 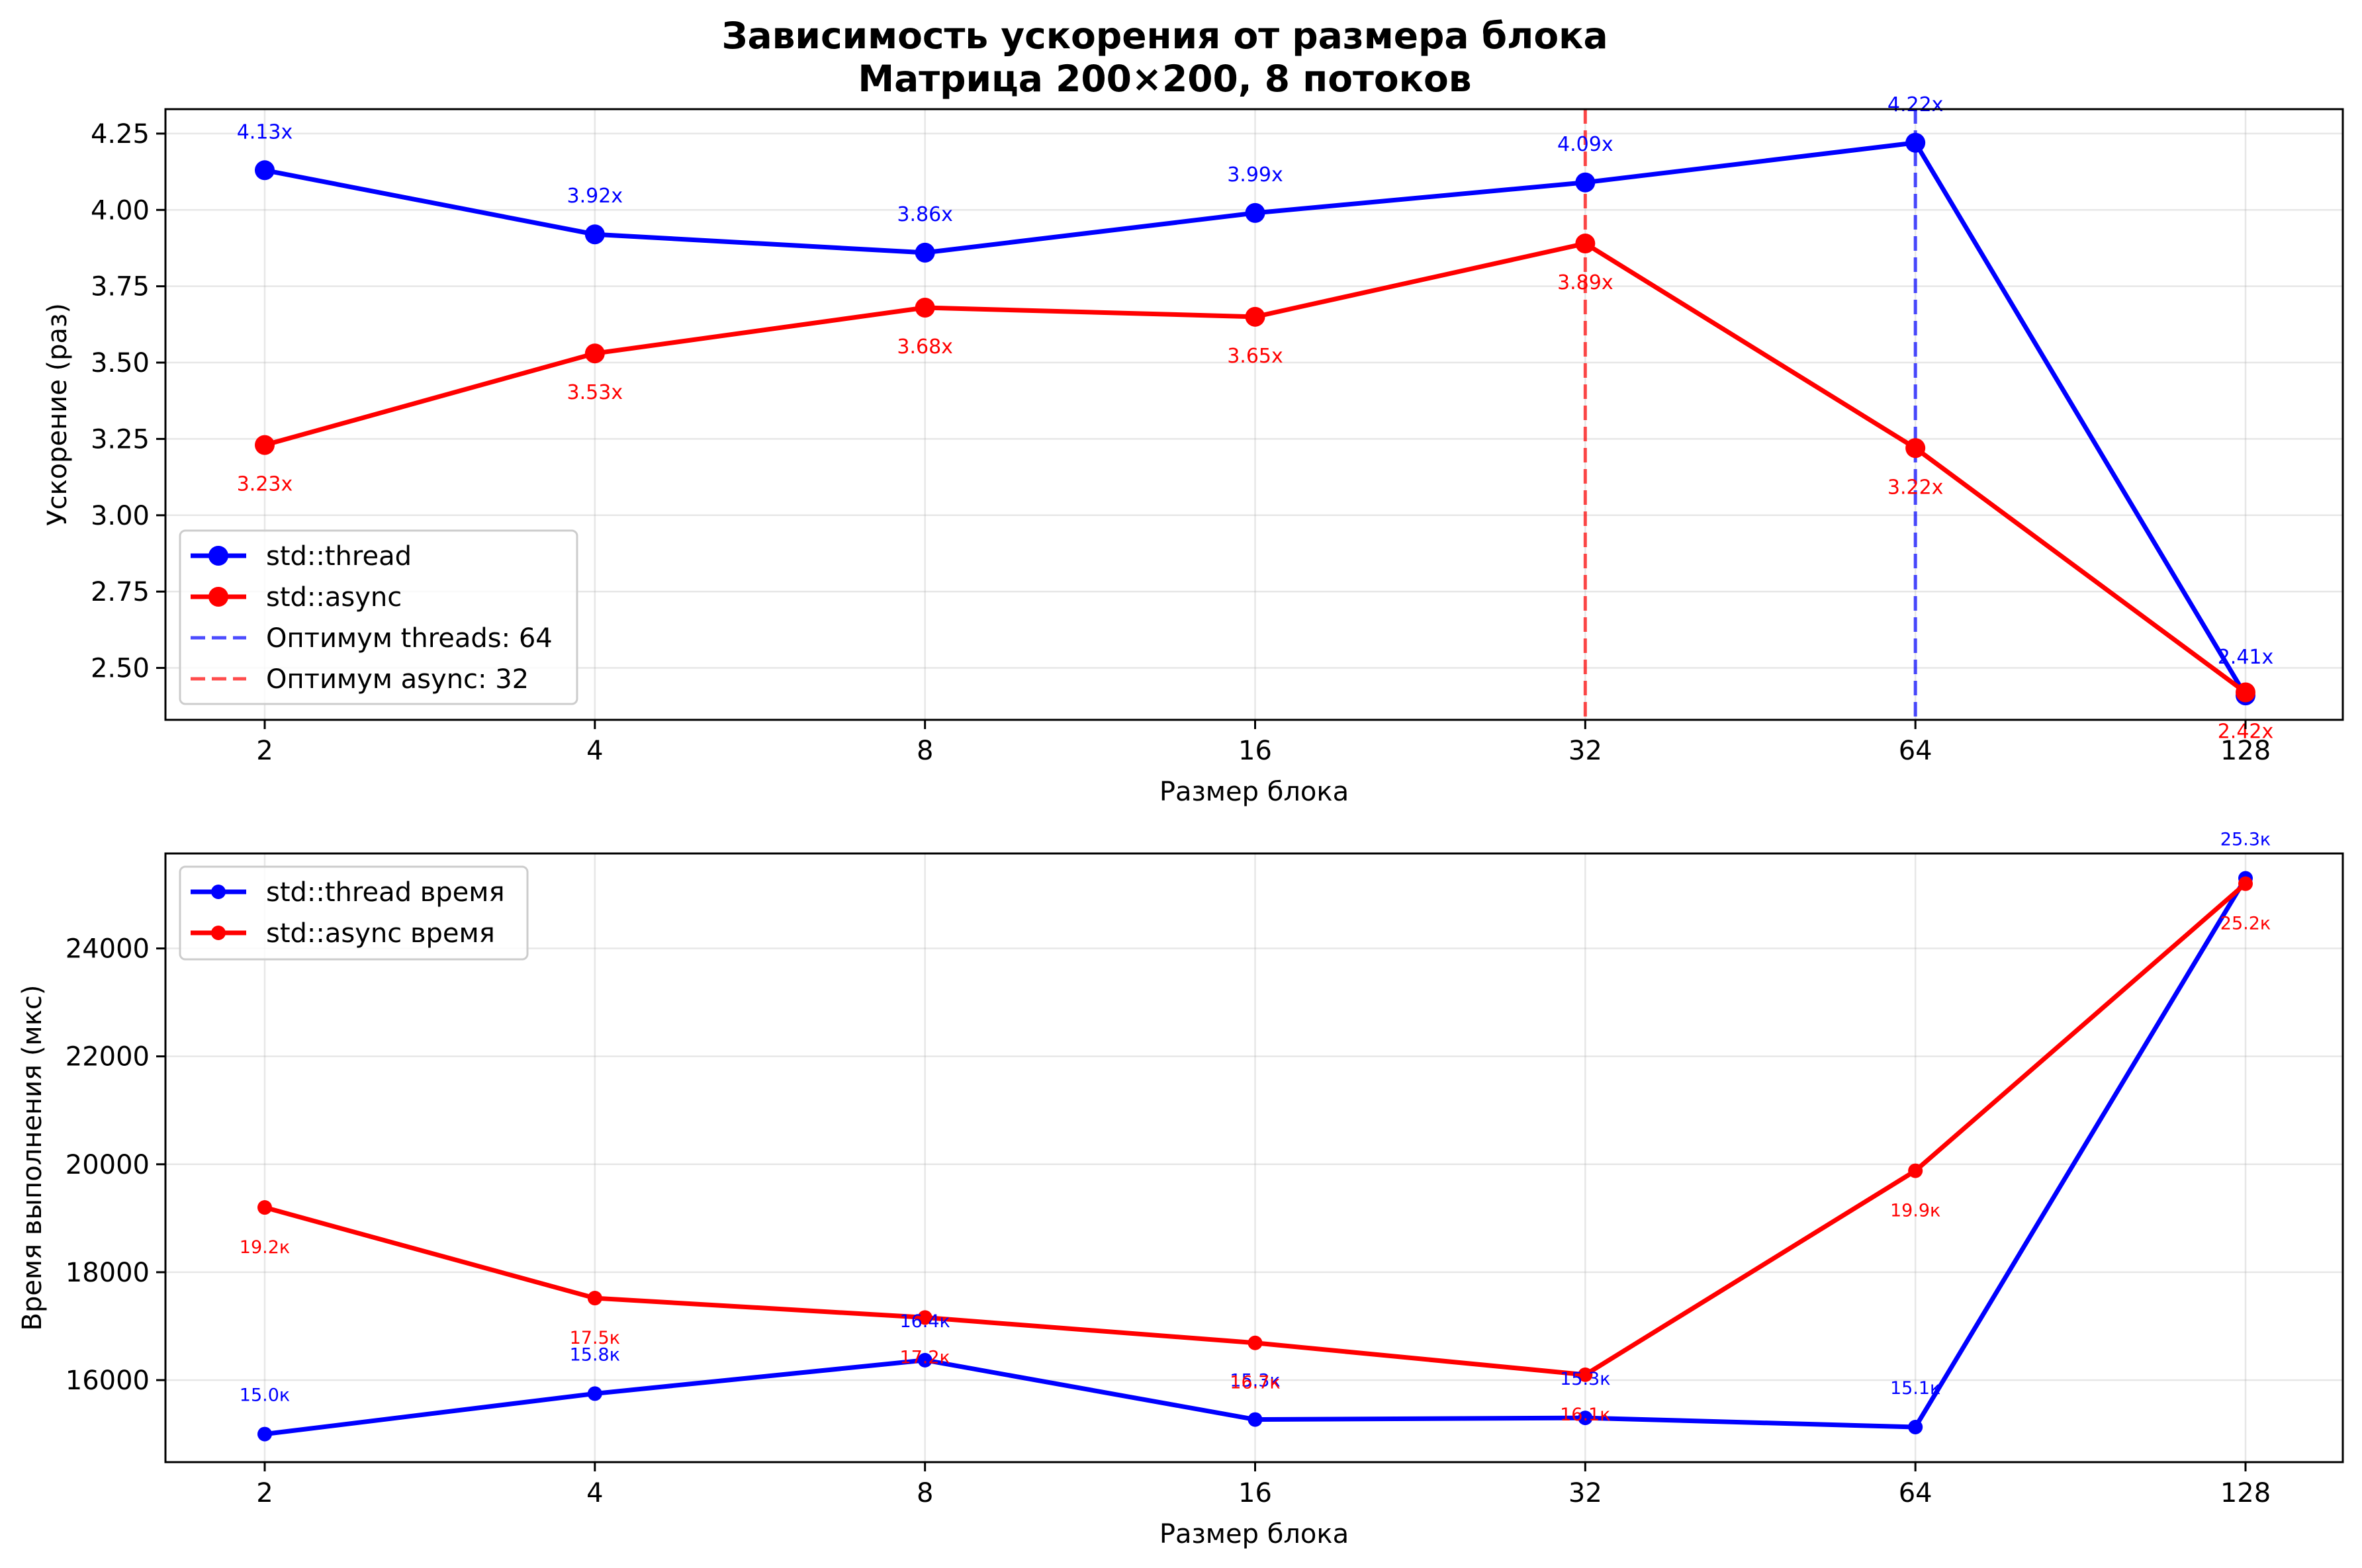 I want to click on legend-label: std::thread время, so click(x=385, y=893).